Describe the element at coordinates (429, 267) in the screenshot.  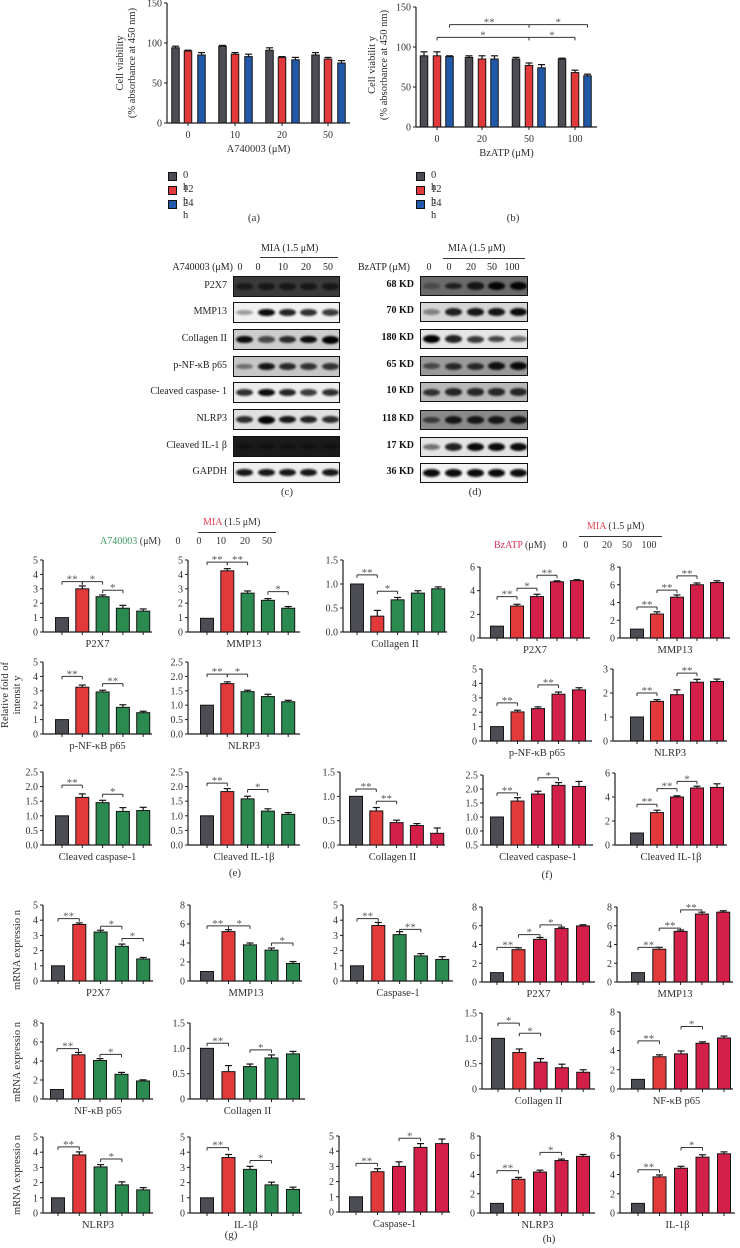
I see `blot-d-lane: 0` at that location.